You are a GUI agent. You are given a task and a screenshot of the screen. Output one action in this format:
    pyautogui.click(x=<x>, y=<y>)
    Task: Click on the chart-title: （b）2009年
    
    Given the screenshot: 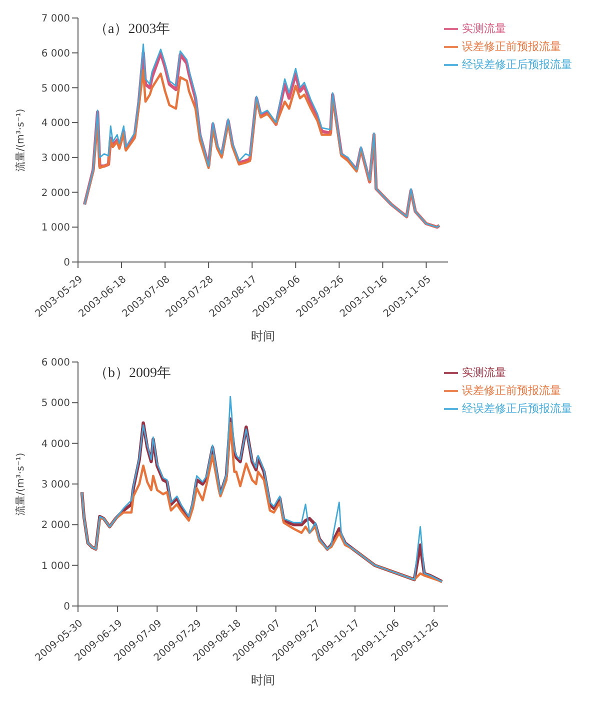 What is the action you would take?
    pyautogui.click(x=132, y=373)
    